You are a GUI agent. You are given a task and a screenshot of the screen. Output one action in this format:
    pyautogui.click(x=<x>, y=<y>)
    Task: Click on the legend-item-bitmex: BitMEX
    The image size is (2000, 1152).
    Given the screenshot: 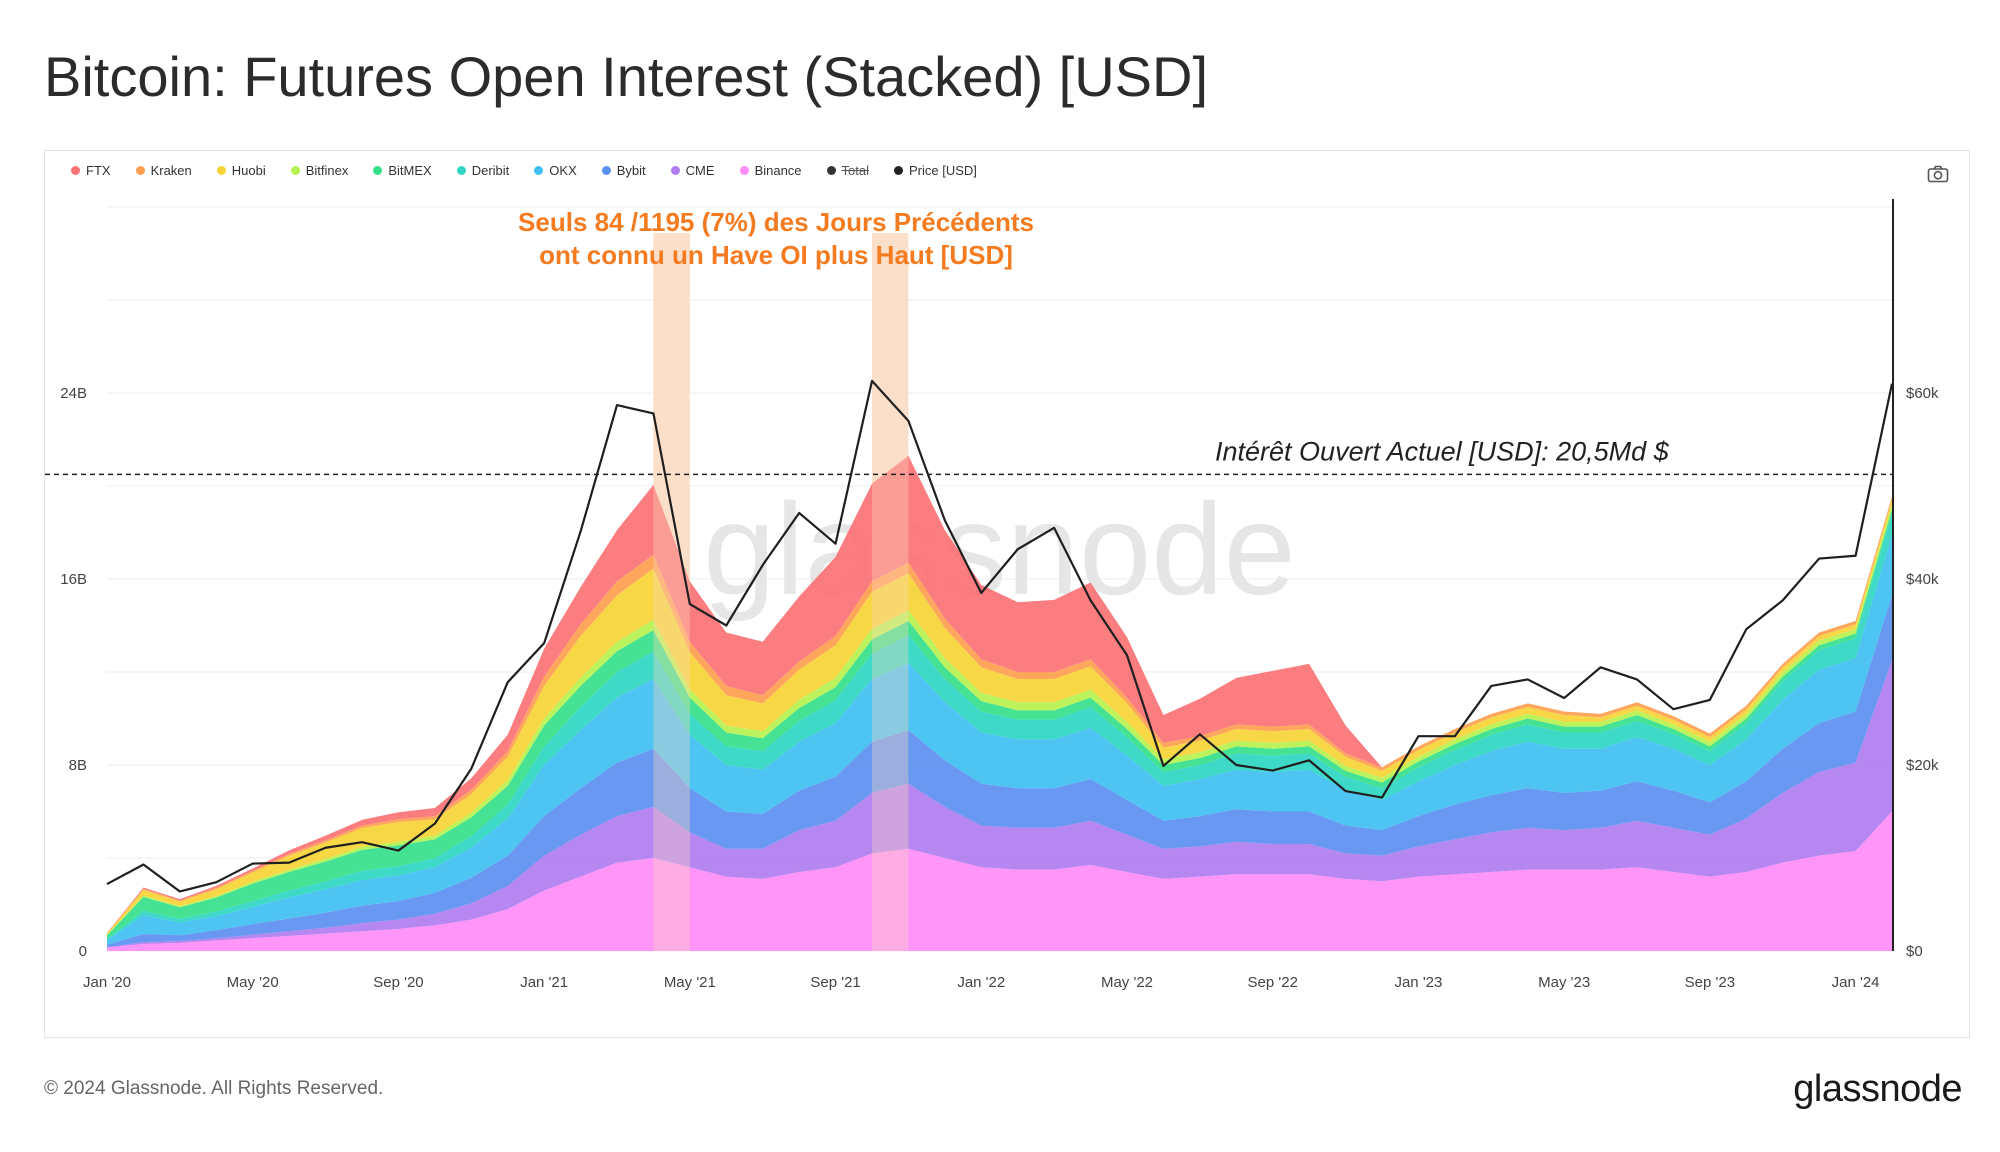 What is the action you would take?
    pyautogui.click(x=402, y=170)
    